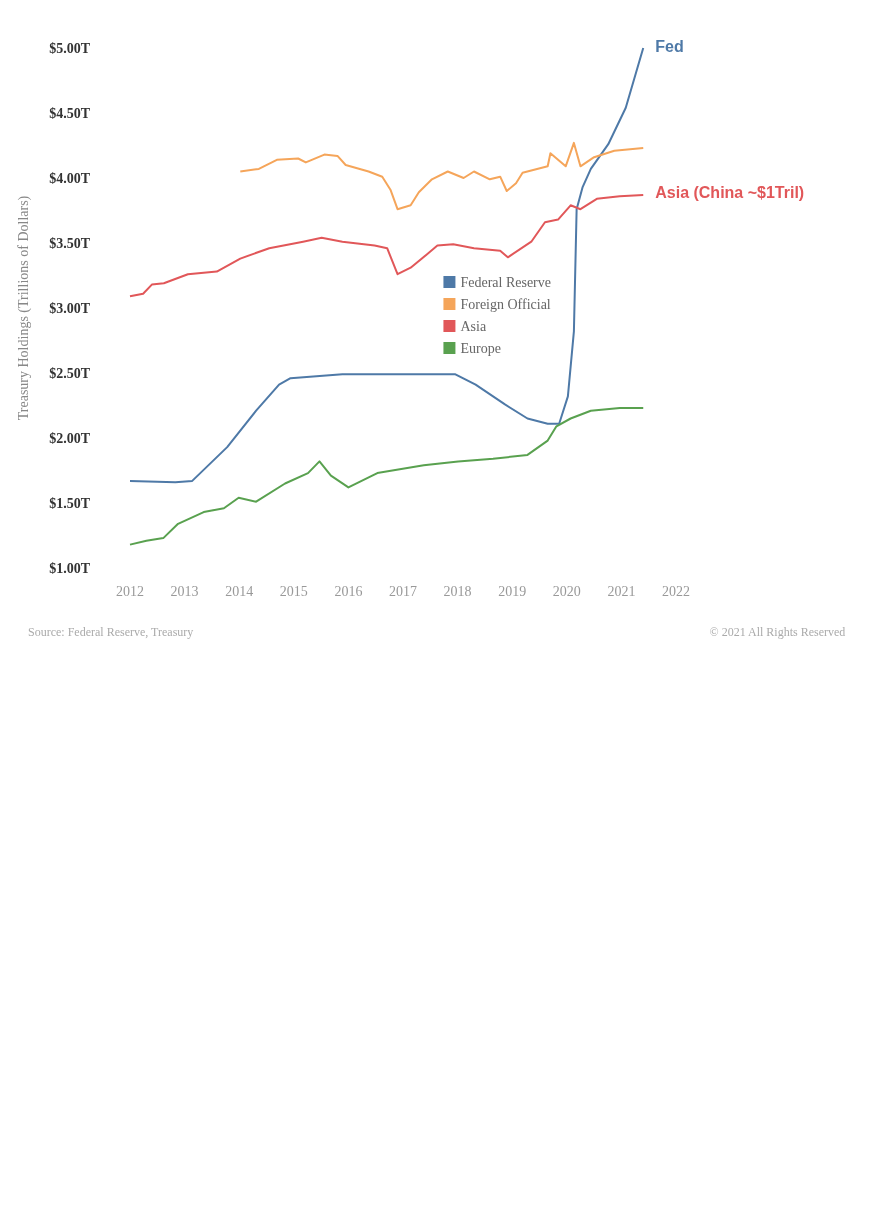 The image size is (874, 1206). What do you see at coordinates (621, 591) in the screenshot?
I see `x-tick-label: 2021` at bounding box center [621, 591].